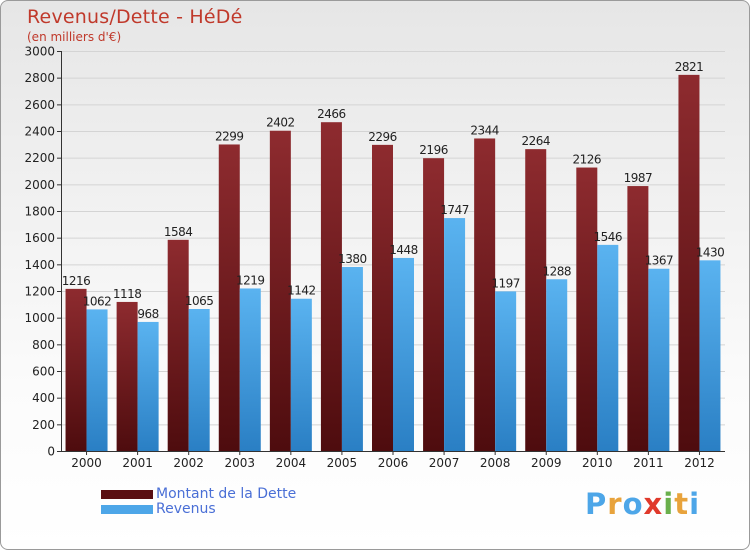 The height and width of the screenshot is (550, 750). I want to click on data-label-revenue: 1197, so click(505, 283).